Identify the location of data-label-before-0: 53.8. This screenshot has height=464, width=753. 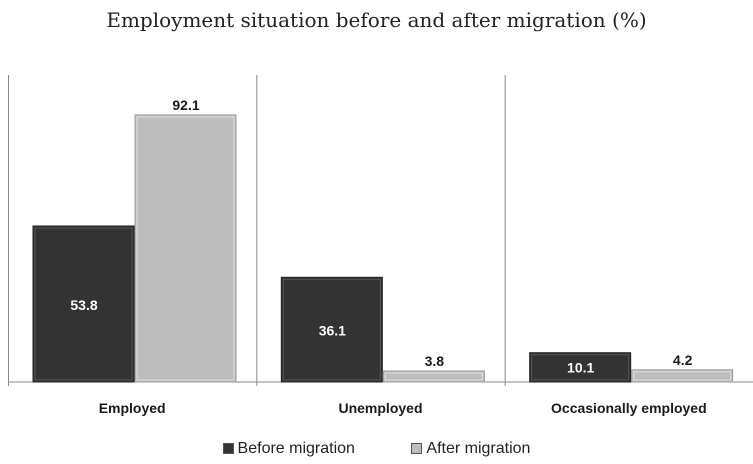
(83, 305).